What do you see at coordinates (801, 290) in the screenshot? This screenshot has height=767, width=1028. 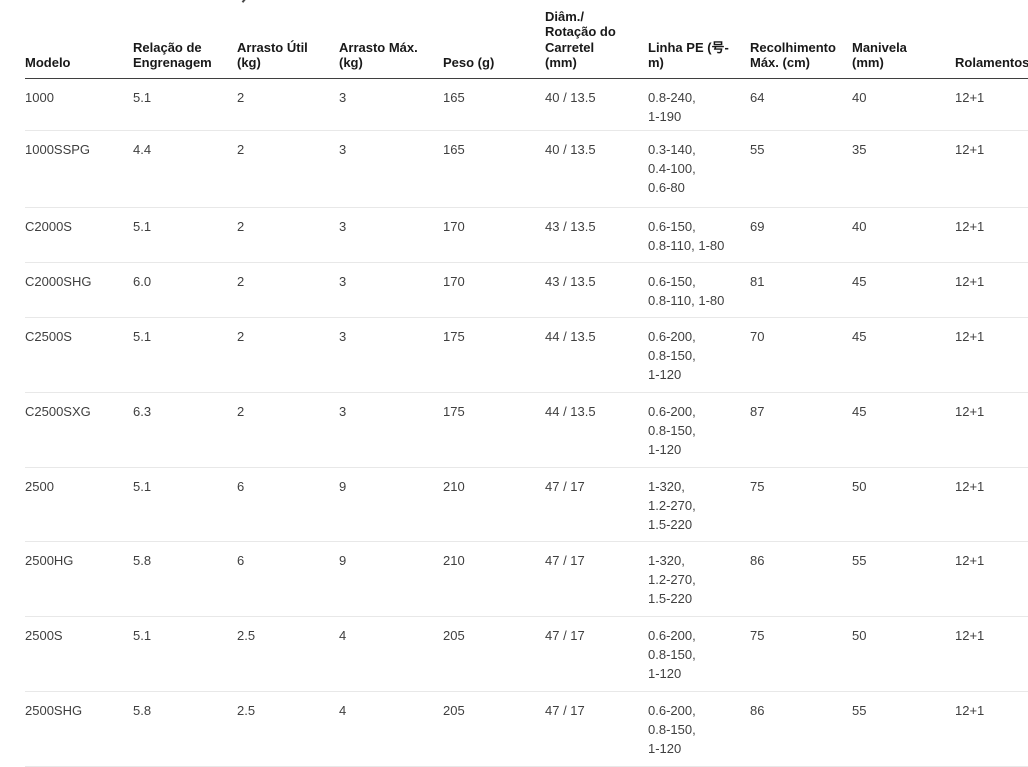 I see `cell-recolhimento: 81` at bounding box center [801, 290].